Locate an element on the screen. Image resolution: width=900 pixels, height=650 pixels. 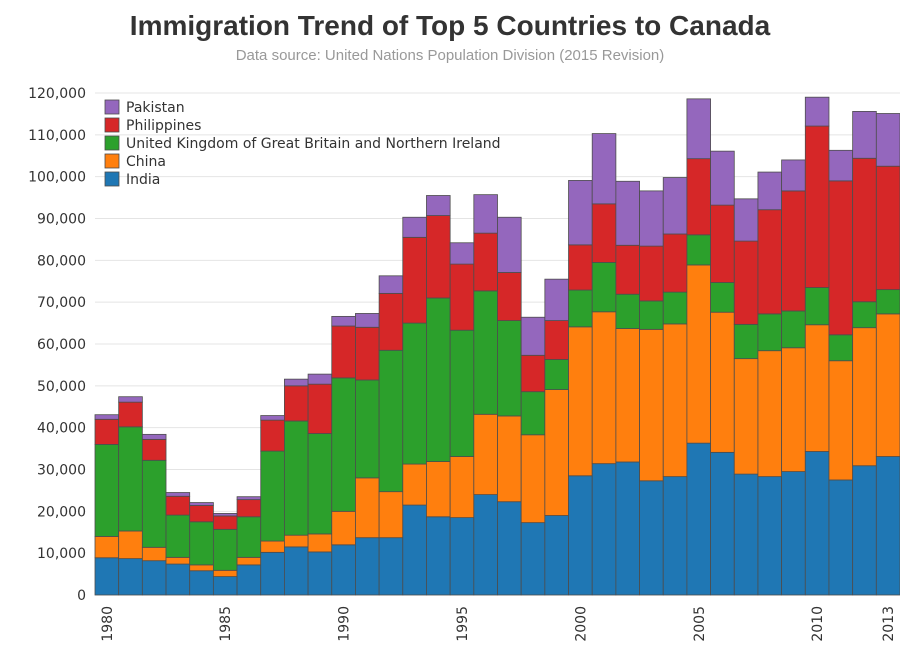
y-tick-label: 90,000 is located at coordinates (61, 220).